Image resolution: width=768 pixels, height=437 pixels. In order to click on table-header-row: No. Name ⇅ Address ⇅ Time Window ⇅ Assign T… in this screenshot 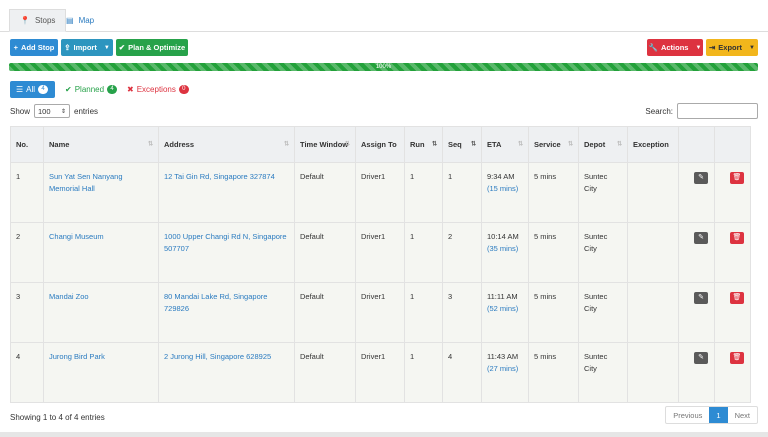, I will do `click(380, 144)`.